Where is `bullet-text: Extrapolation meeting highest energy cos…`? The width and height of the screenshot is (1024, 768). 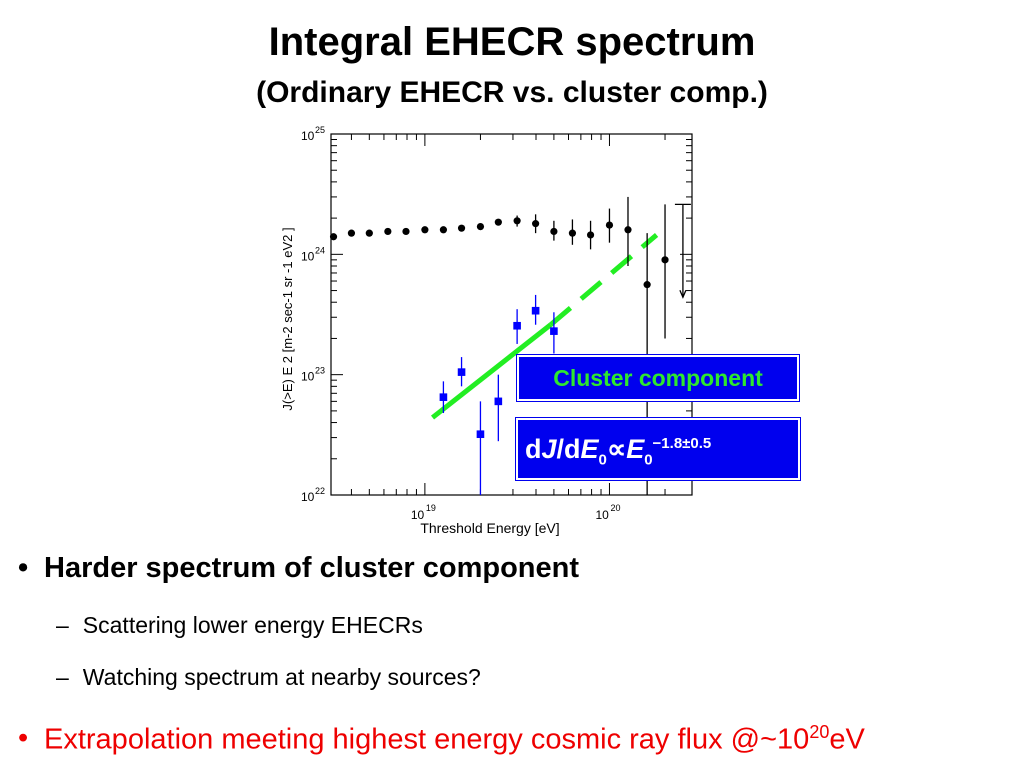 bullet-text: Extrapolation meeting highest energy cos… is located at coordinates (454, 739).